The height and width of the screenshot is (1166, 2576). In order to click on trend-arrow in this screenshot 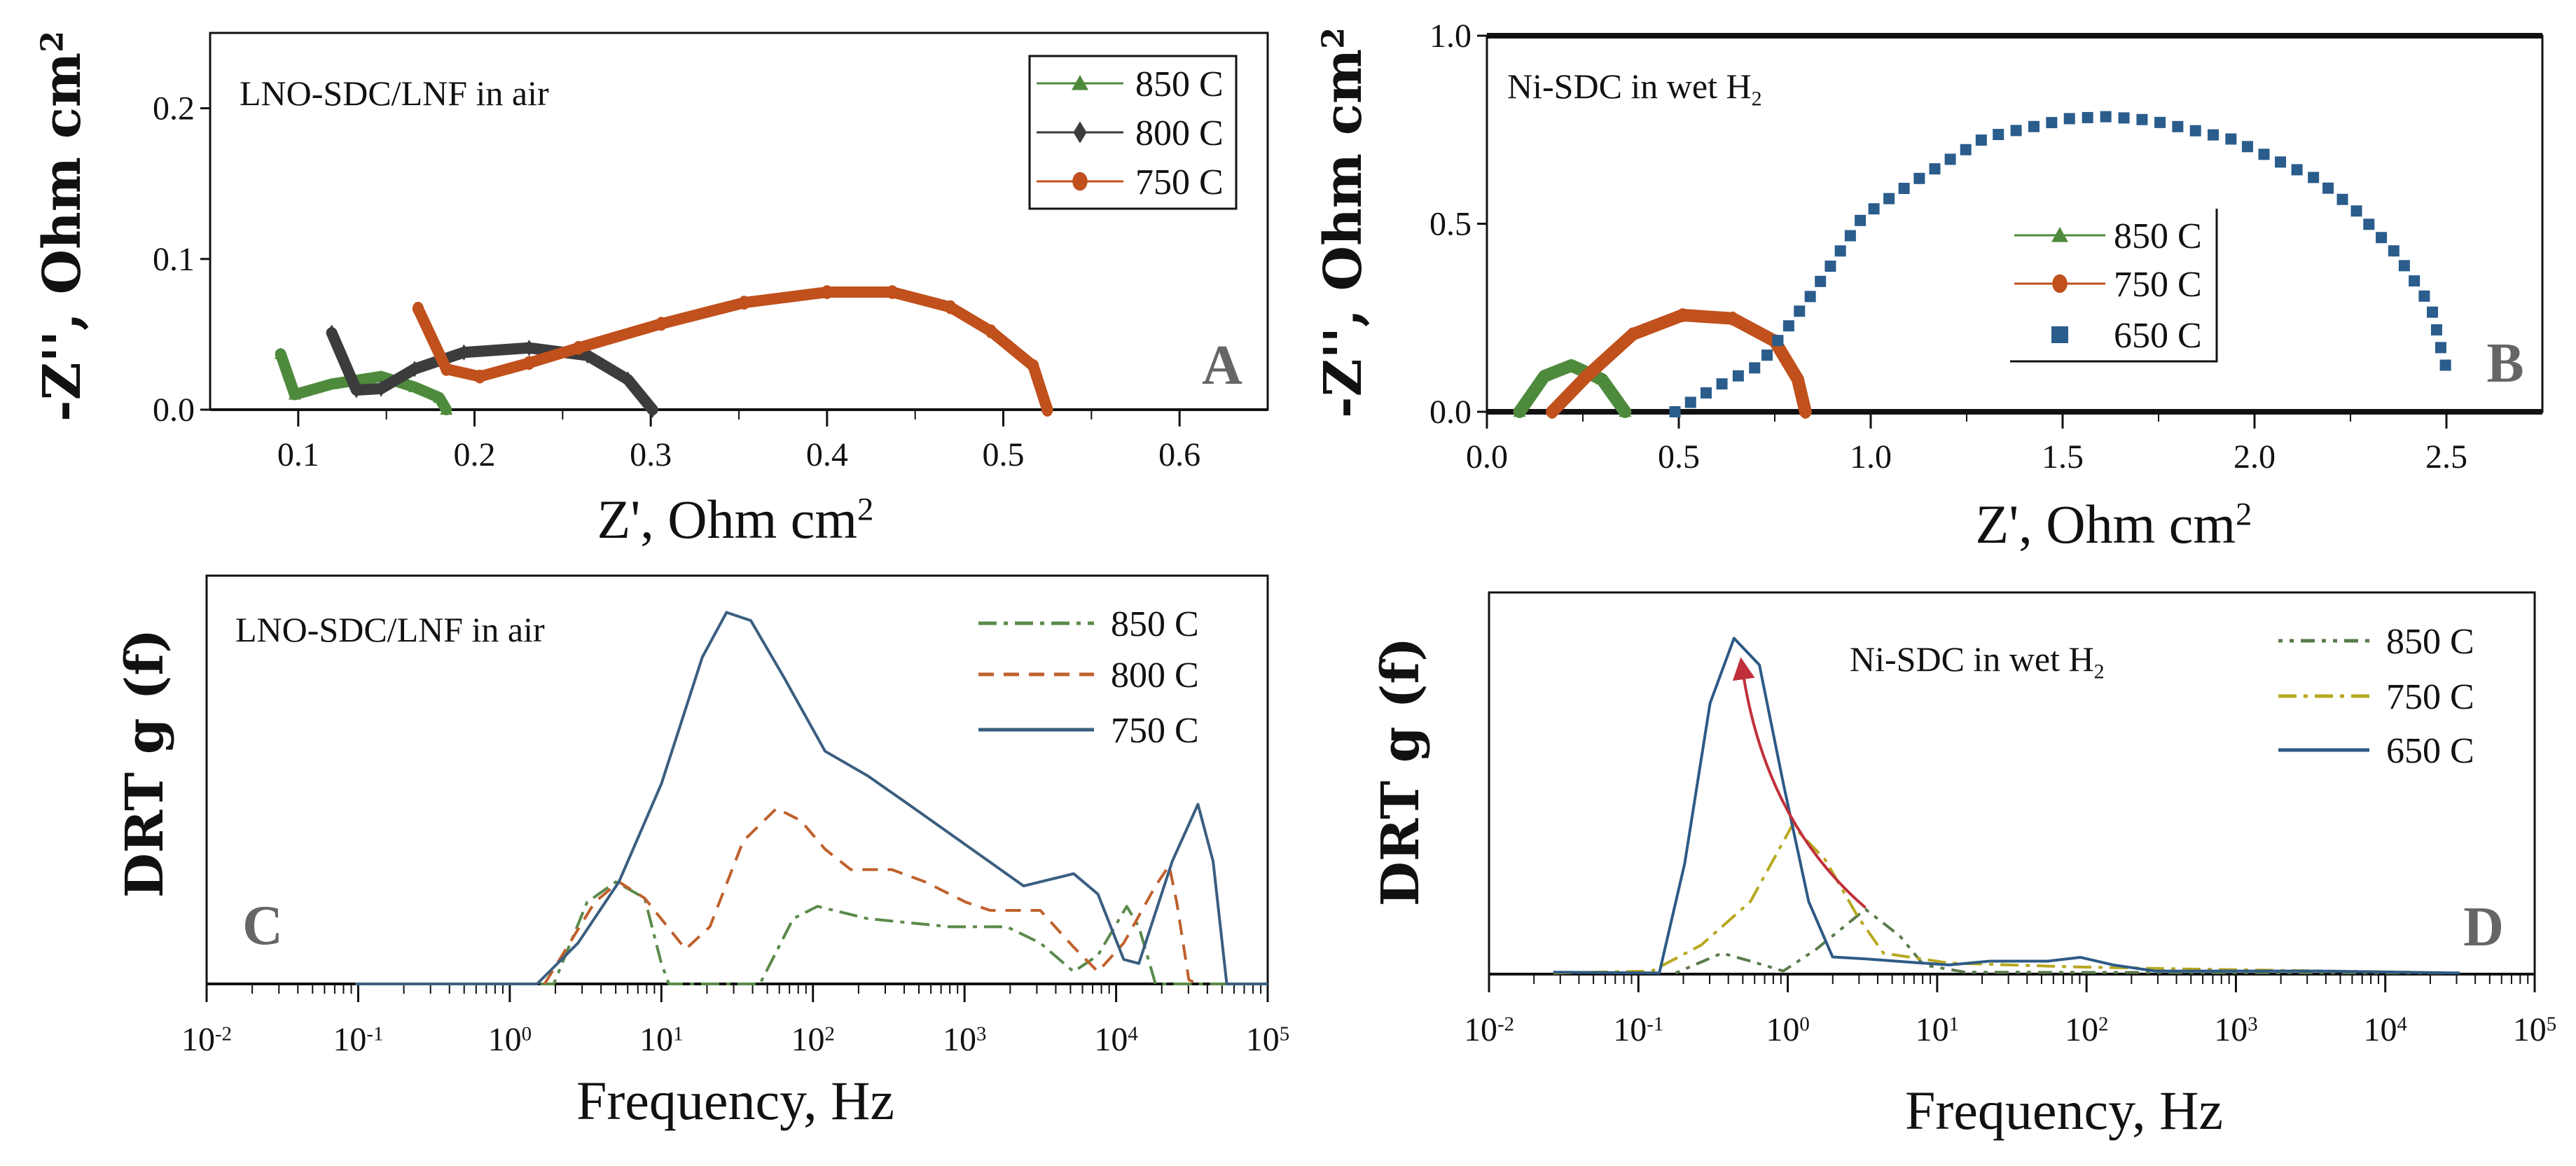, I will do `click(1799, 783)`.